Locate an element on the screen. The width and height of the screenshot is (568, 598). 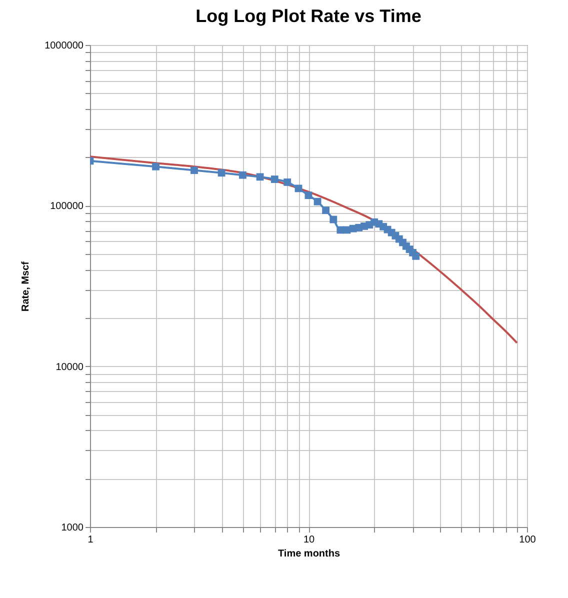
x-tick-label: 1 is located at coordinates (91, 540).